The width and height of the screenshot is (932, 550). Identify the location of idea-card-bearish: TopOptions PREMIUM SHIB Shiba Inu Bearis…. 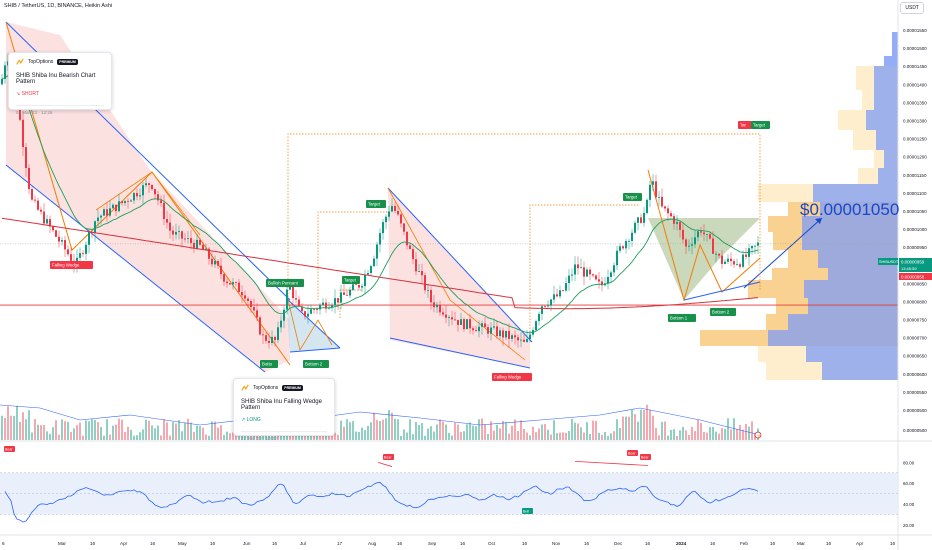
(60, 83).